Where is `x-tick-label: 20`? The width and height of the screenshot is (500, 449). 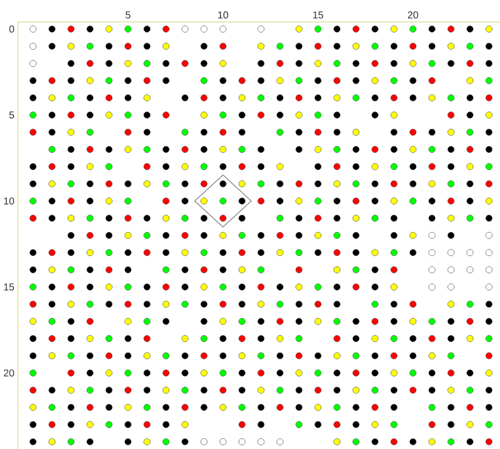
x-tick-label: 20 is located at coordinates (413, 14).